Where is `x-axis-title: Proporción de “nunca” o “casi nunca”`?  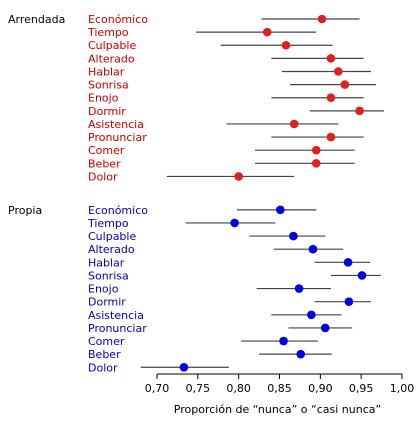
x-axis-title: Proporción de “nunca” o “casi nunca” is located at coordinates (277, 409).